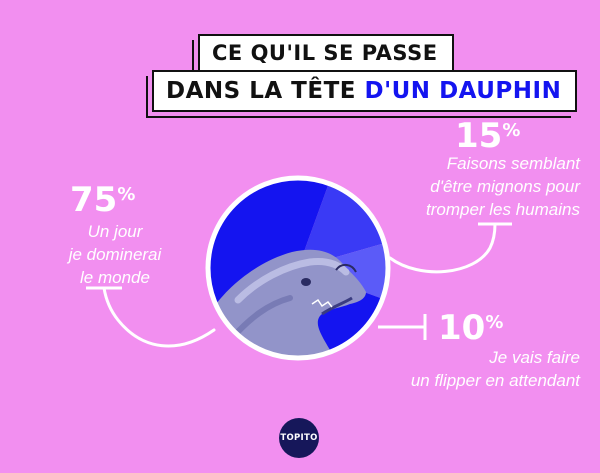 The height and width of the screenshot is (473, 600). Describe the element at coordinates (326, 53) in the screenshot. I see `title-line-1: CE QU'IL SE PASSE` at that location.